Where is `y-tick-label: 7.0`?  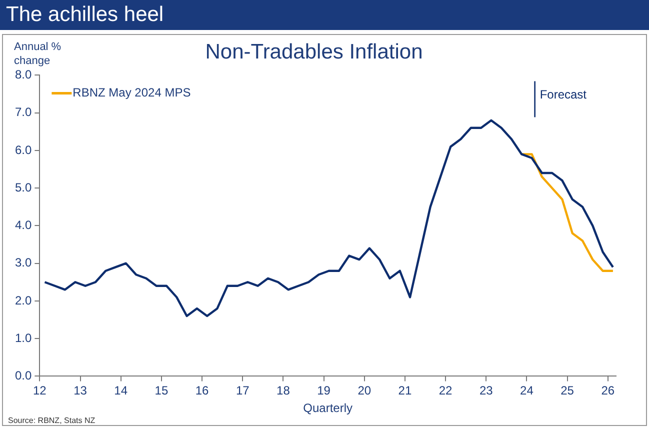 y-tick-label: 7.0 is located at coordinates (23, 112).